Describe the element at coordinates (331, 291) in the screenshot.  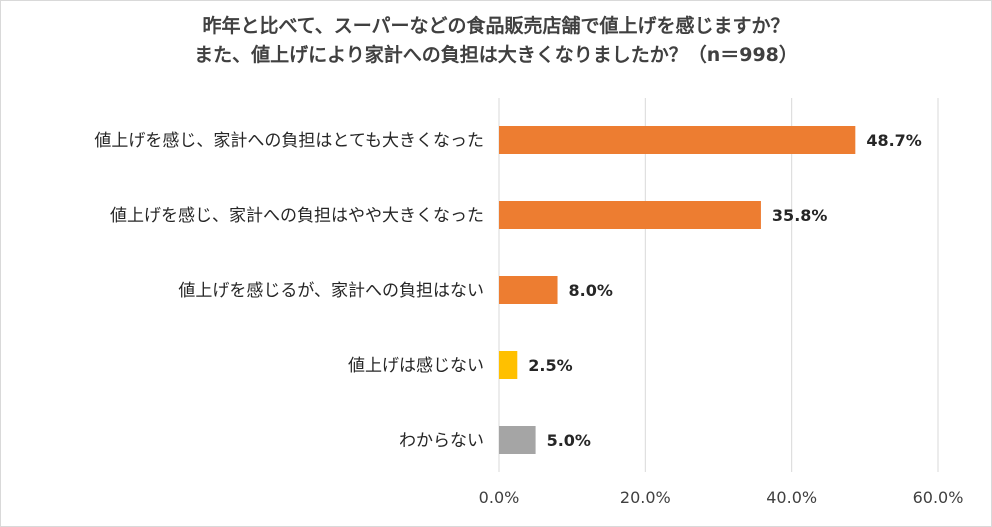
I see `category-label-2: 値上げを感じるが、家計への負担はない` at that location.